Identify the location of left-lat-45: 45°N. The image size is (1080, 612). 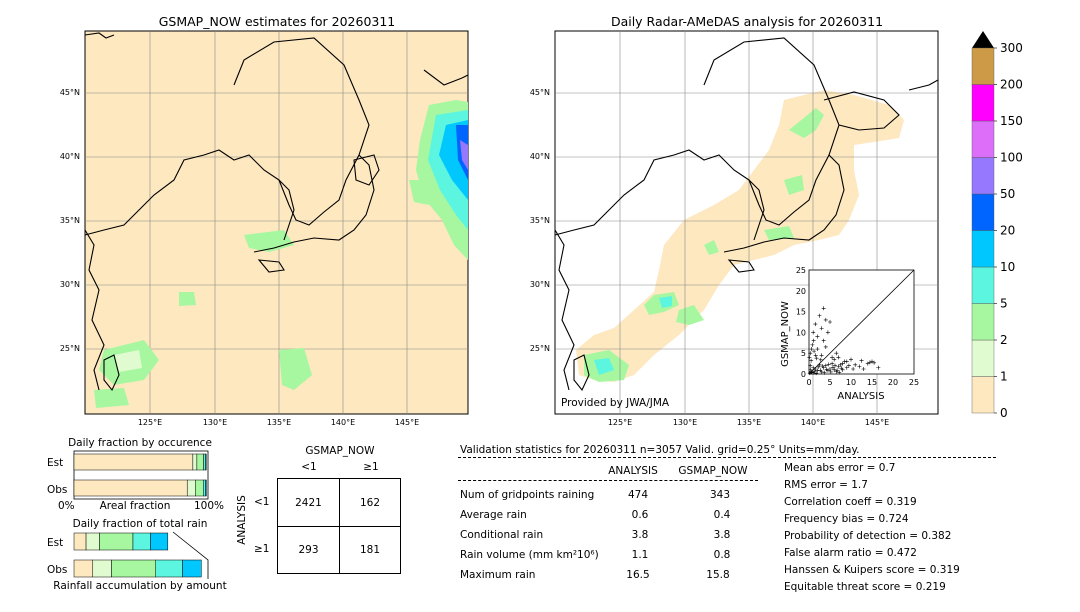
(69, 92).